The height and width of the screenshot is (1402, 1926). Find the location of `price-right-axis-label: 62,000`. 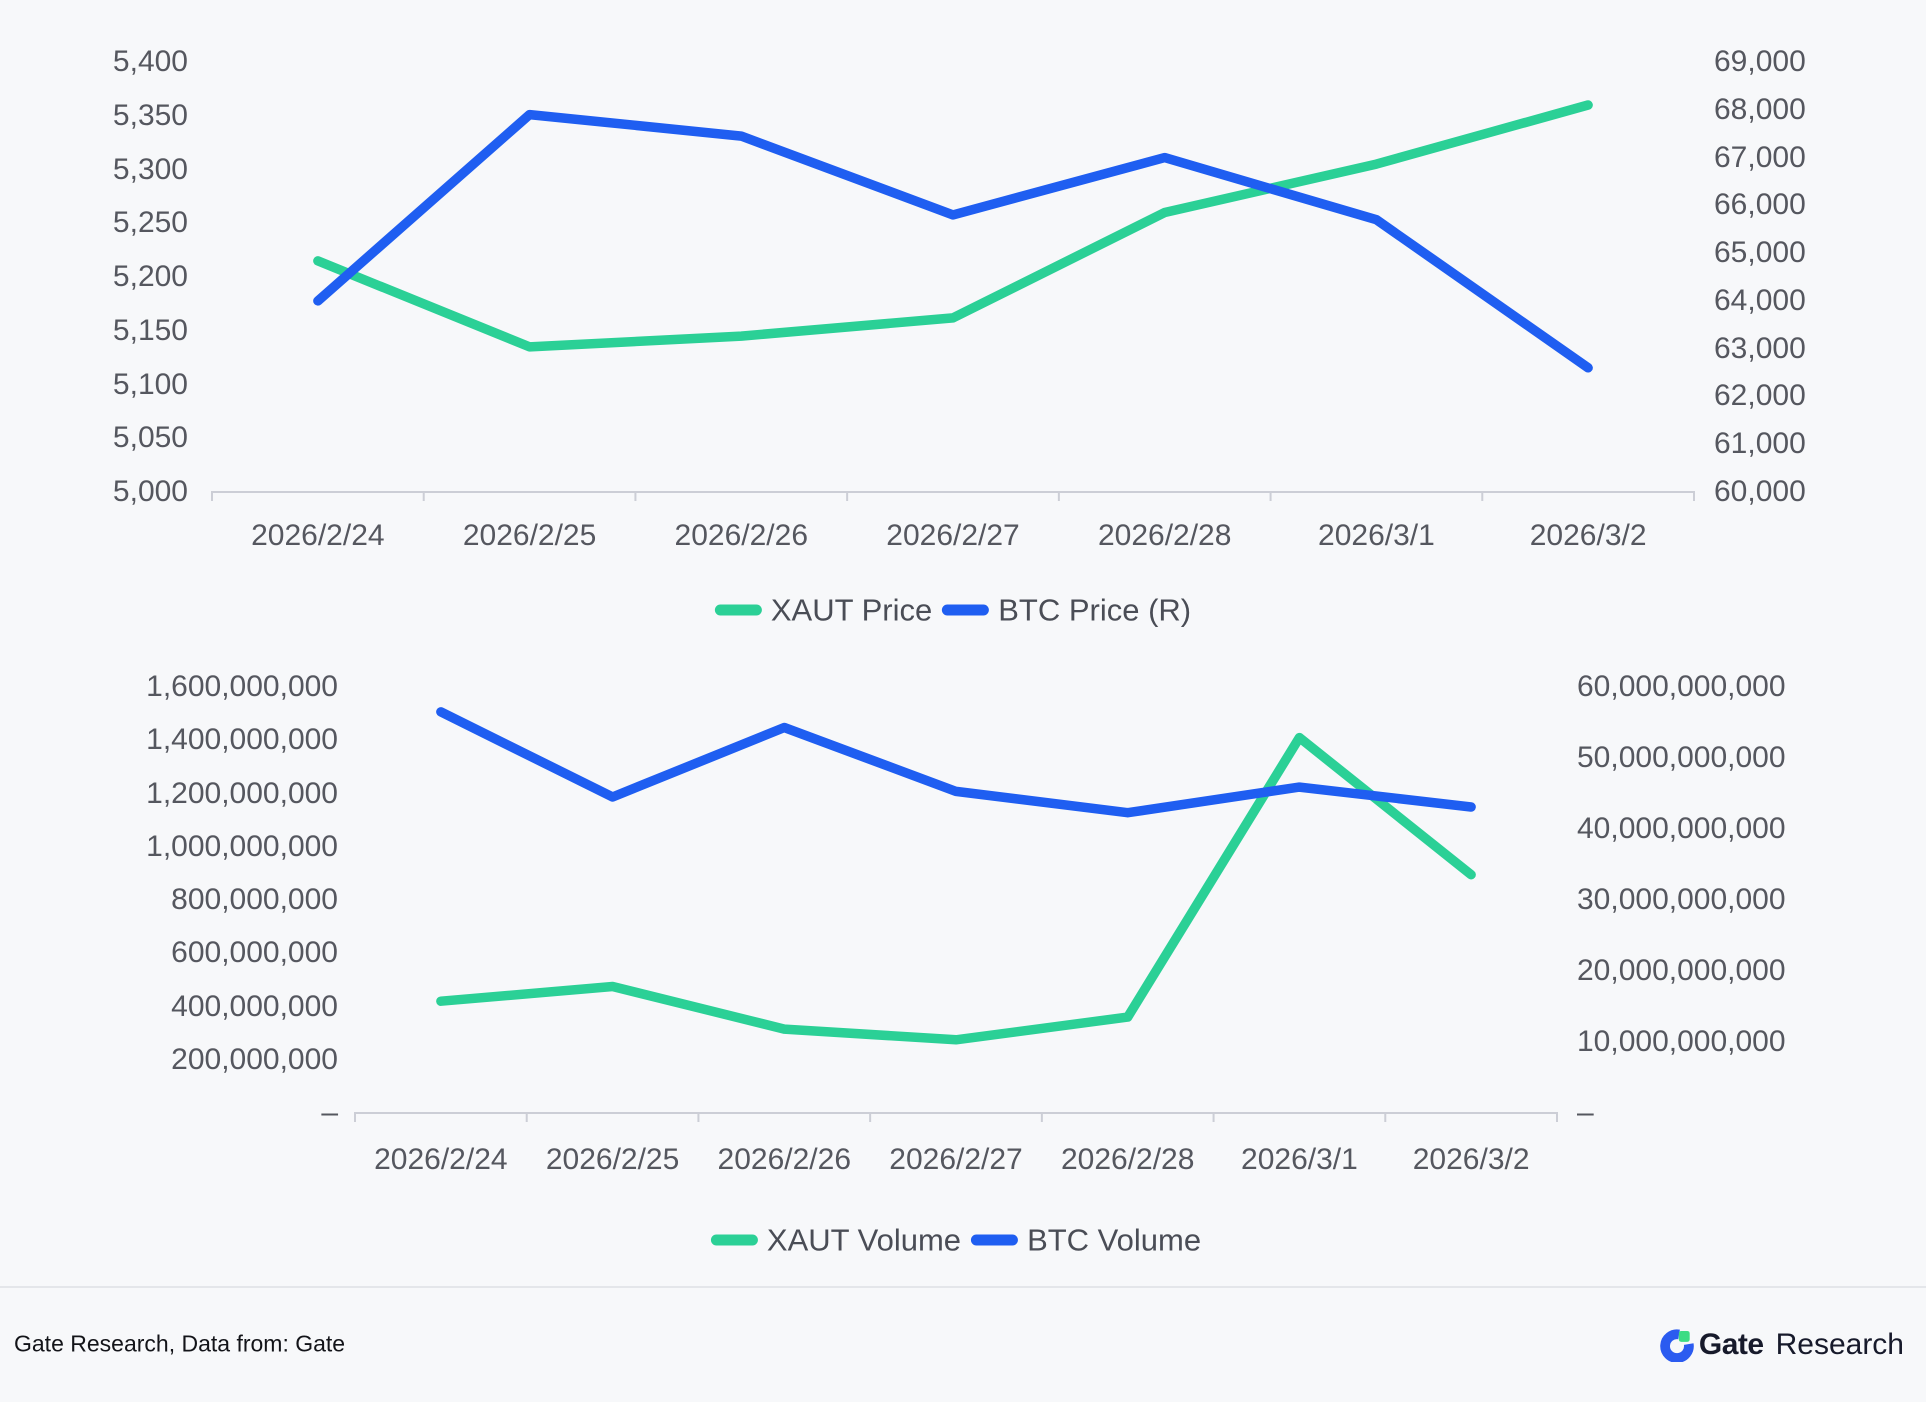

price-right-axis-label: 62,000 is located at coordinates (1760, 396).